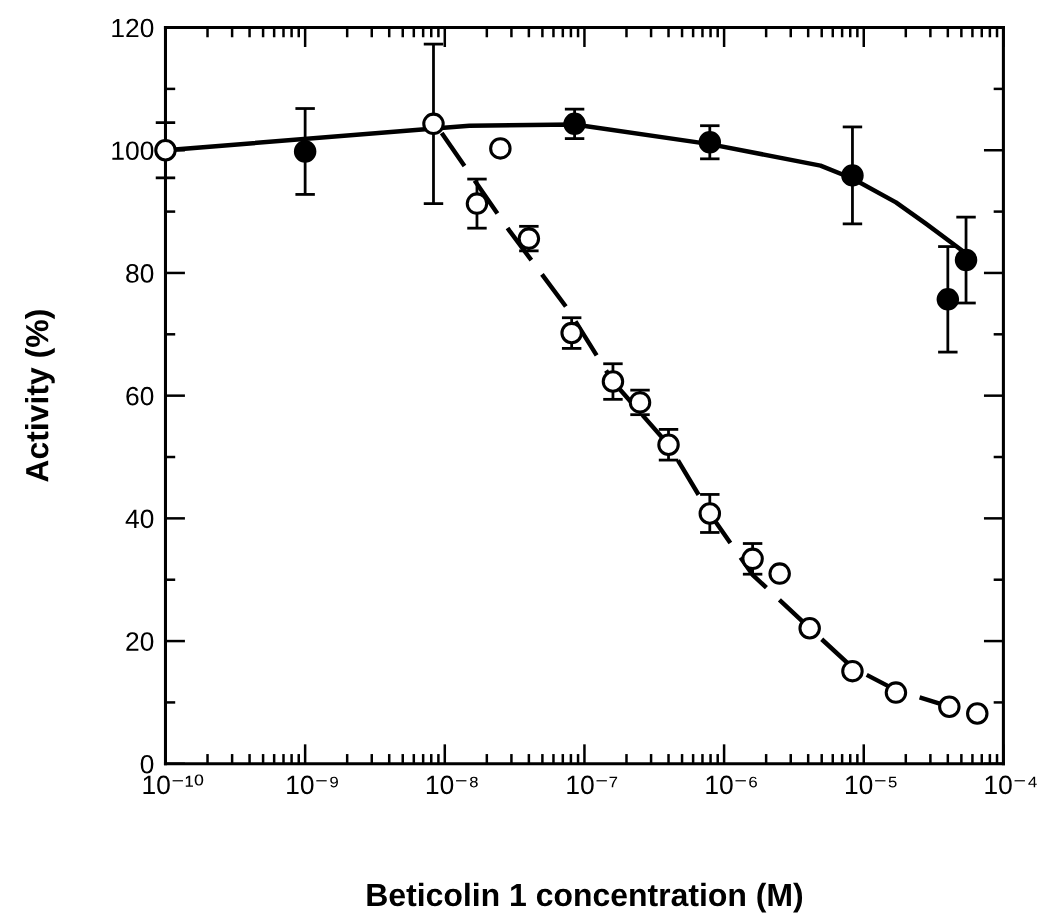  I want to click on x-tick-label: 10⁻⁵, so click(871, 785).